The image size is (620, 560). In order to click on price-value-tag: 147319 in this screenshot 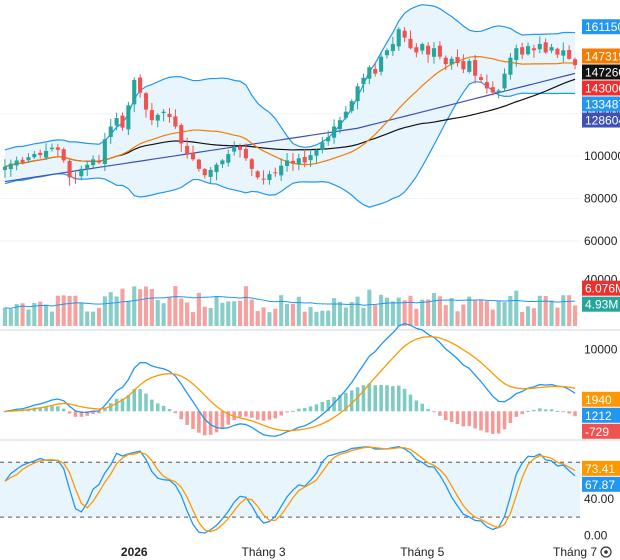, I will do `click(601, 56)`.